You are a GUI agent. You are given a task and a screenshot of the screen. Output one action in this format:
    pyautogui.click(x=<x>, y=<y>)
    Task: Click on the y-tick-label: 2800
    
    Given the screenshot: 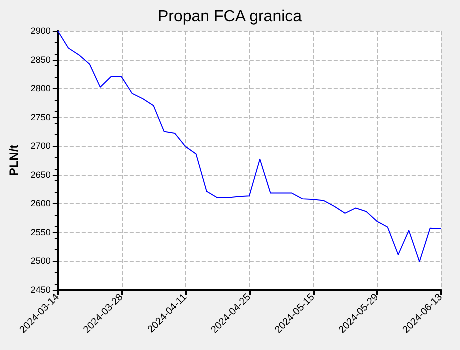 What is the action you would take?
    pyautogui.click(x=40, y=89)
    